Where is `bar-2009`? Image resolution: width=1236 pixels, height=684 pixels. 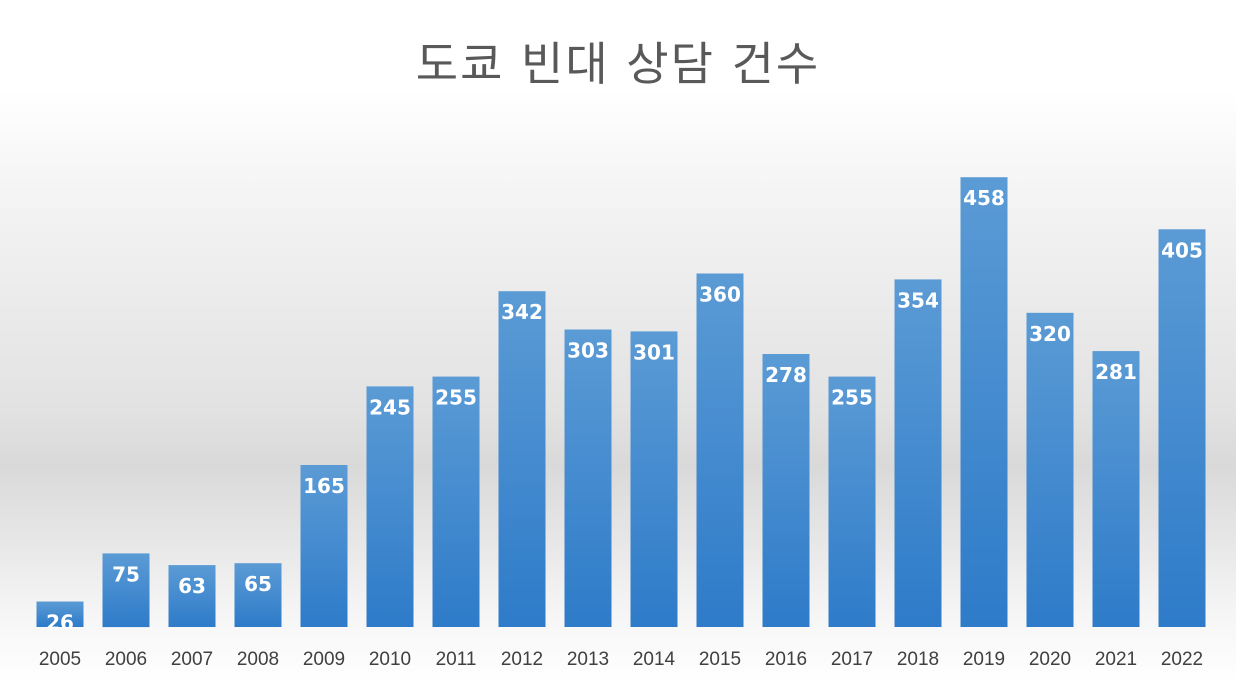
bar-2009 is located at coordinates (324, 546).